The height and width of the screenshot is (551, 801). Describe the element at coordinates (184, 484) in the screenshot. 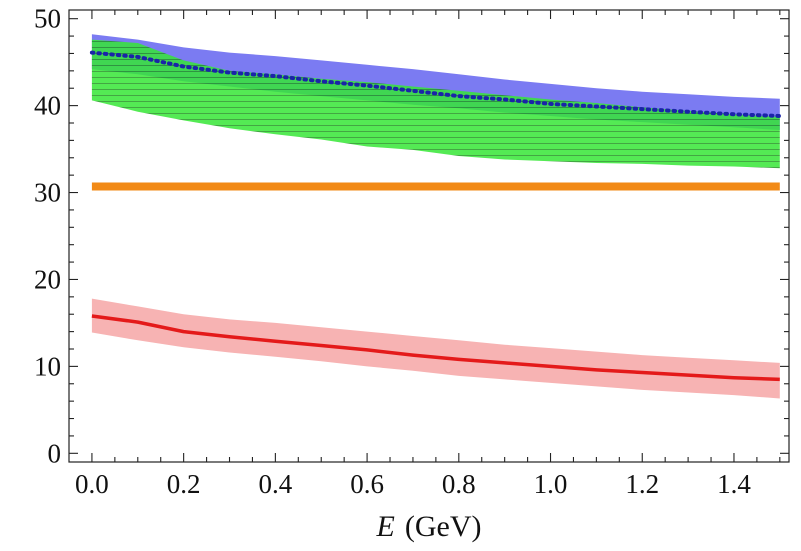

I see `x-tick-label: 0.2` at that location.